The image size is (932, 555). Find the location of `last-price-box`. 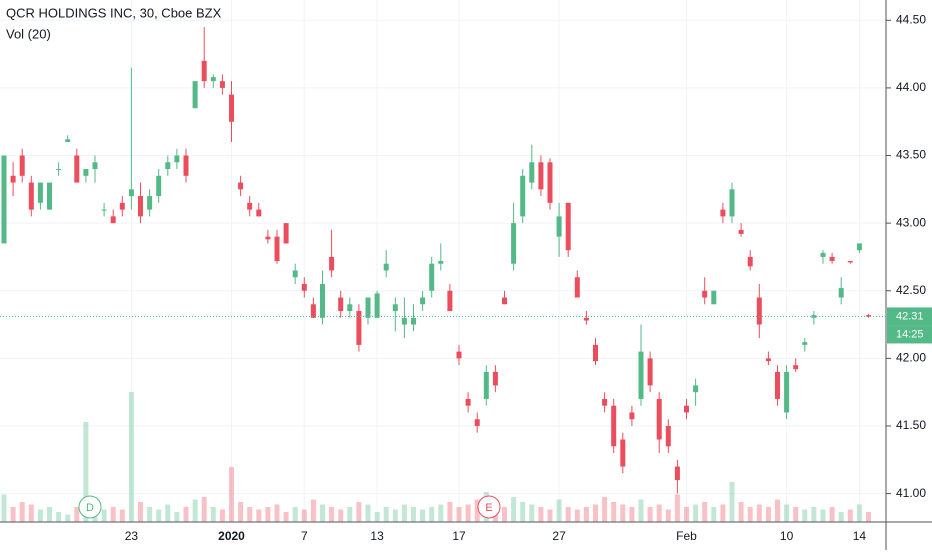

last-price-box is located at coordinates (909, 316).